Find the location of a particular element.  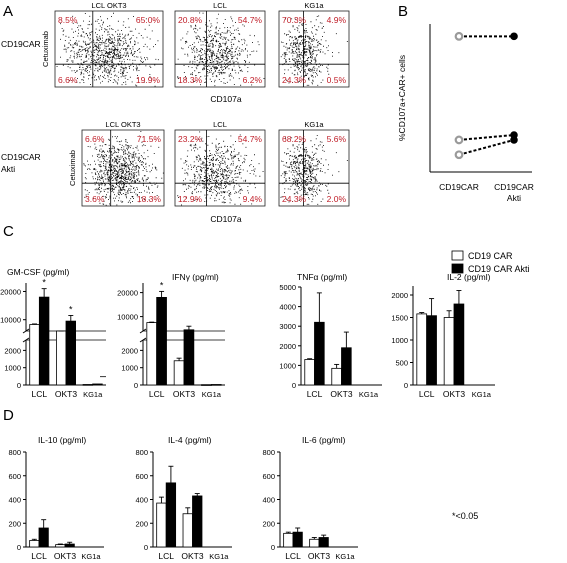

flow-plot-title: KG1a is located at coordinates (314, 124).